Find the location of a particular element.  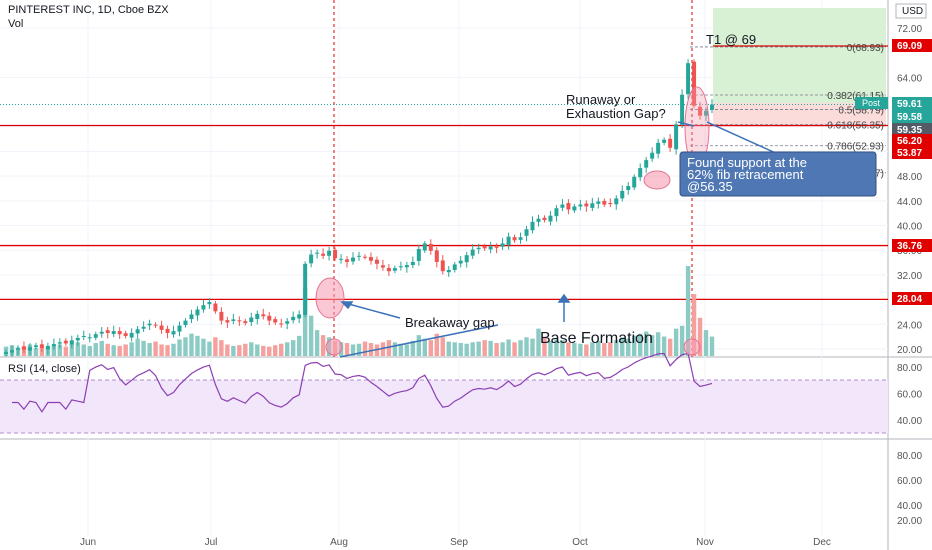

base-up-arrowhead is located at coordinates (564, 298).